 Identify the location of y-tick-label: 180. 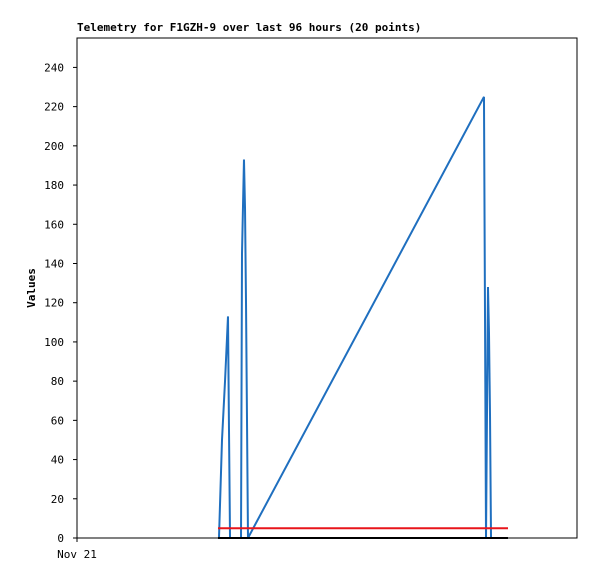
(54, 185).